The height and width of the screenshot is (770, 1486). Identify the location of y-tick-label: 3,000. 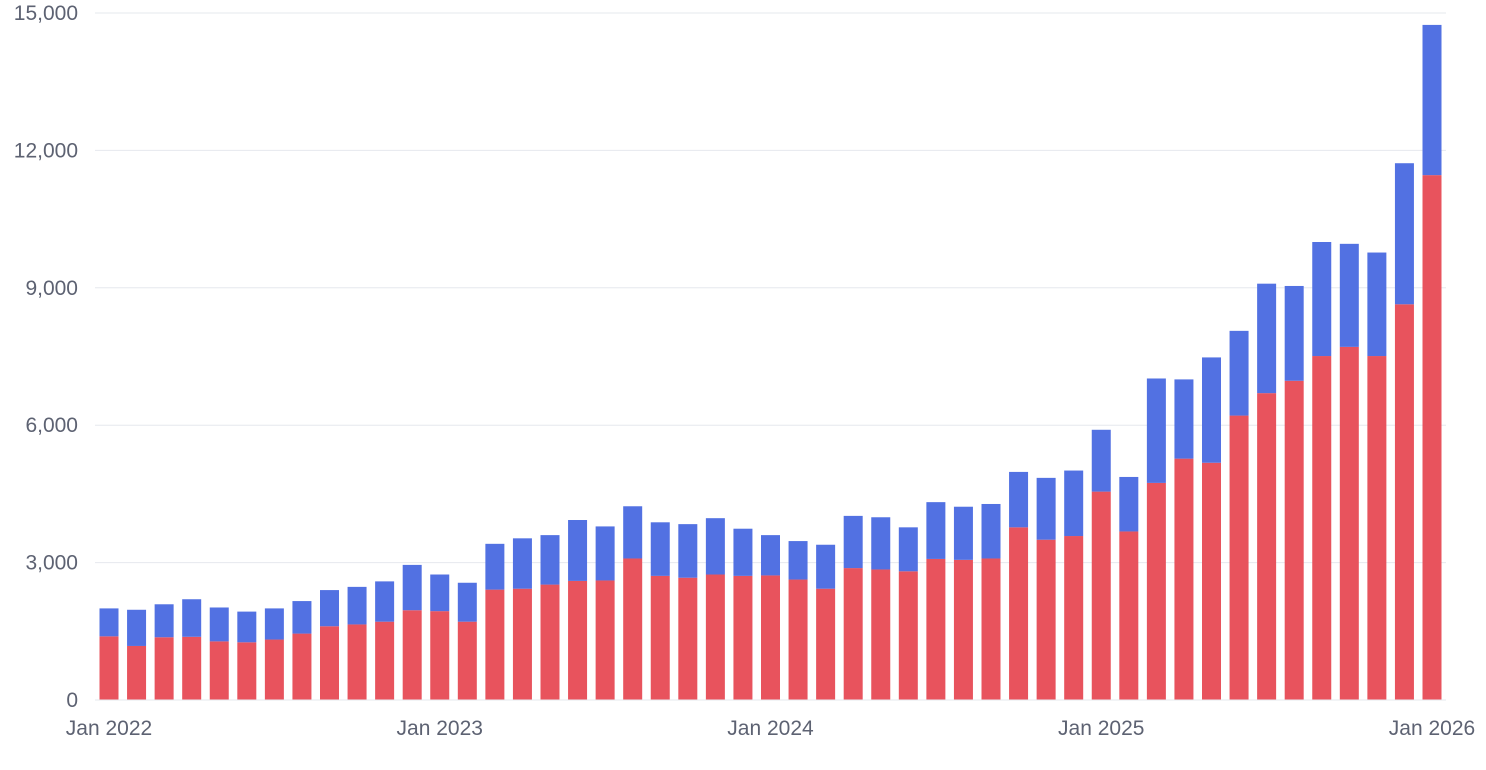
(51, 563).